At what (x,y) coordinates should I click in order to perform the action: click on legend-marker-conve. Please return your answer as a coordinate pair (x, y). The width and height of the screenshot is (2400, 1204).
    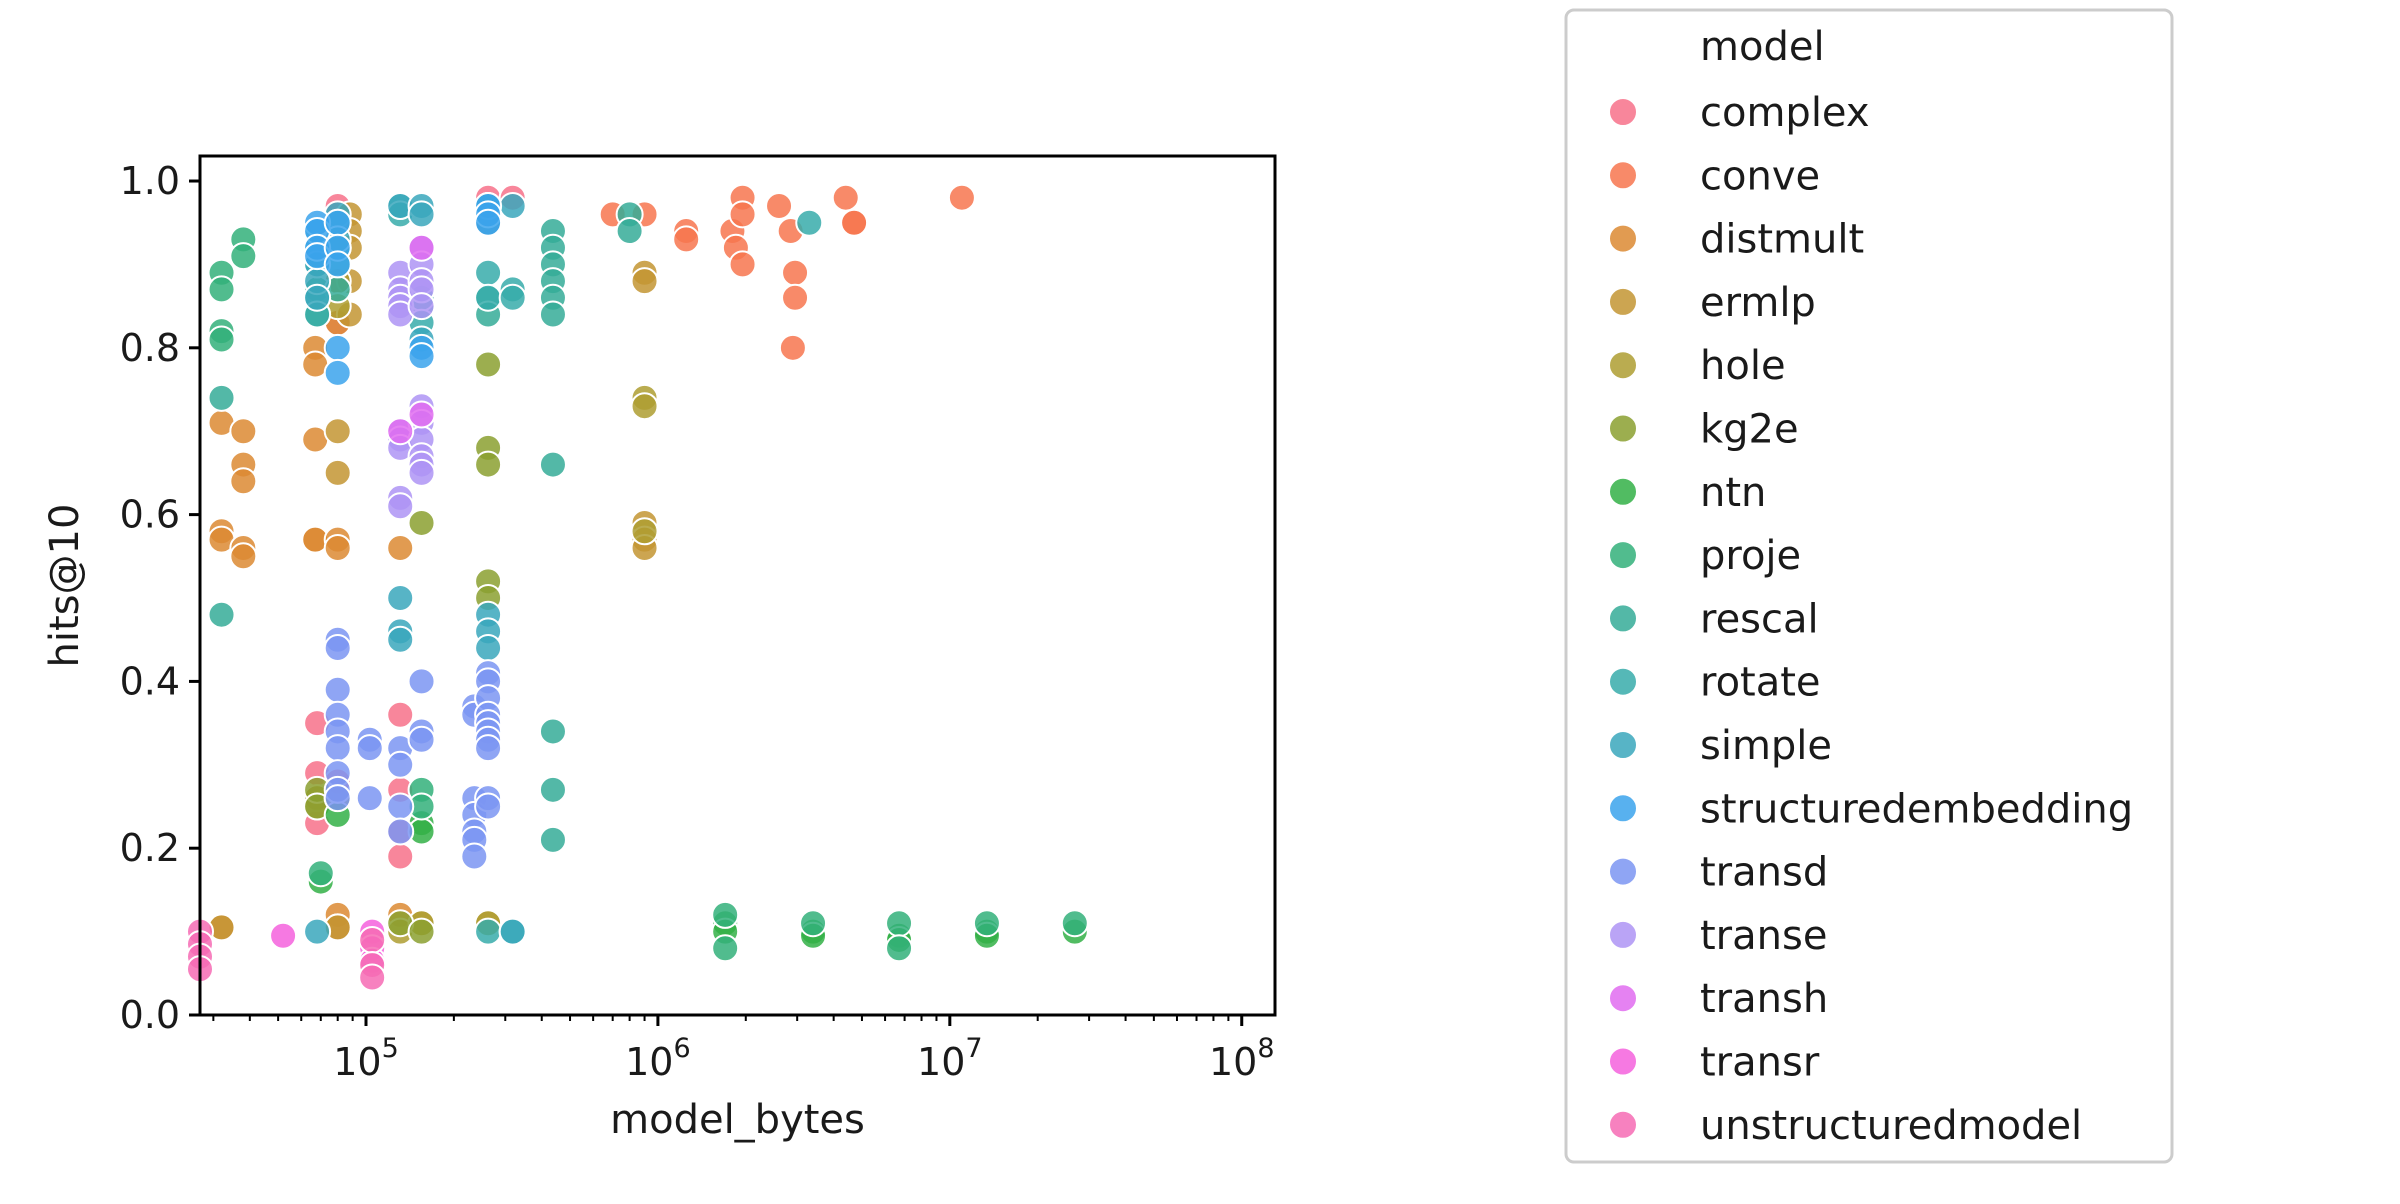
    Looking at the image, I should click on (1623, 175).